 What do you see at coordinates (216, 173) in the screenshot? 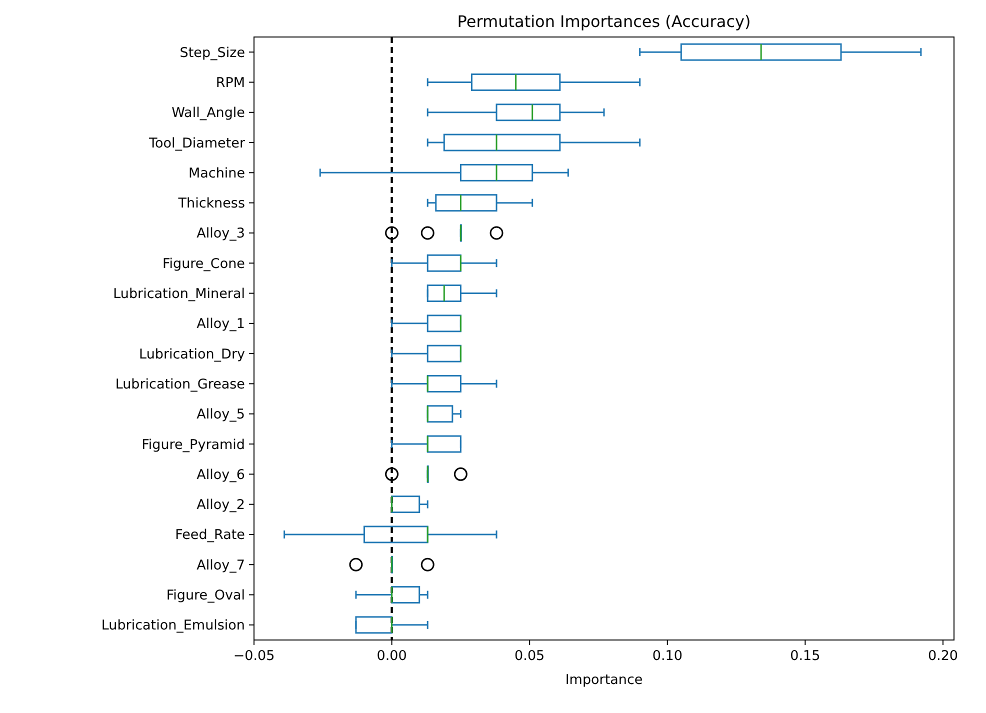
I see `y-tick-label: Machine` at bounding box center [216, 173].